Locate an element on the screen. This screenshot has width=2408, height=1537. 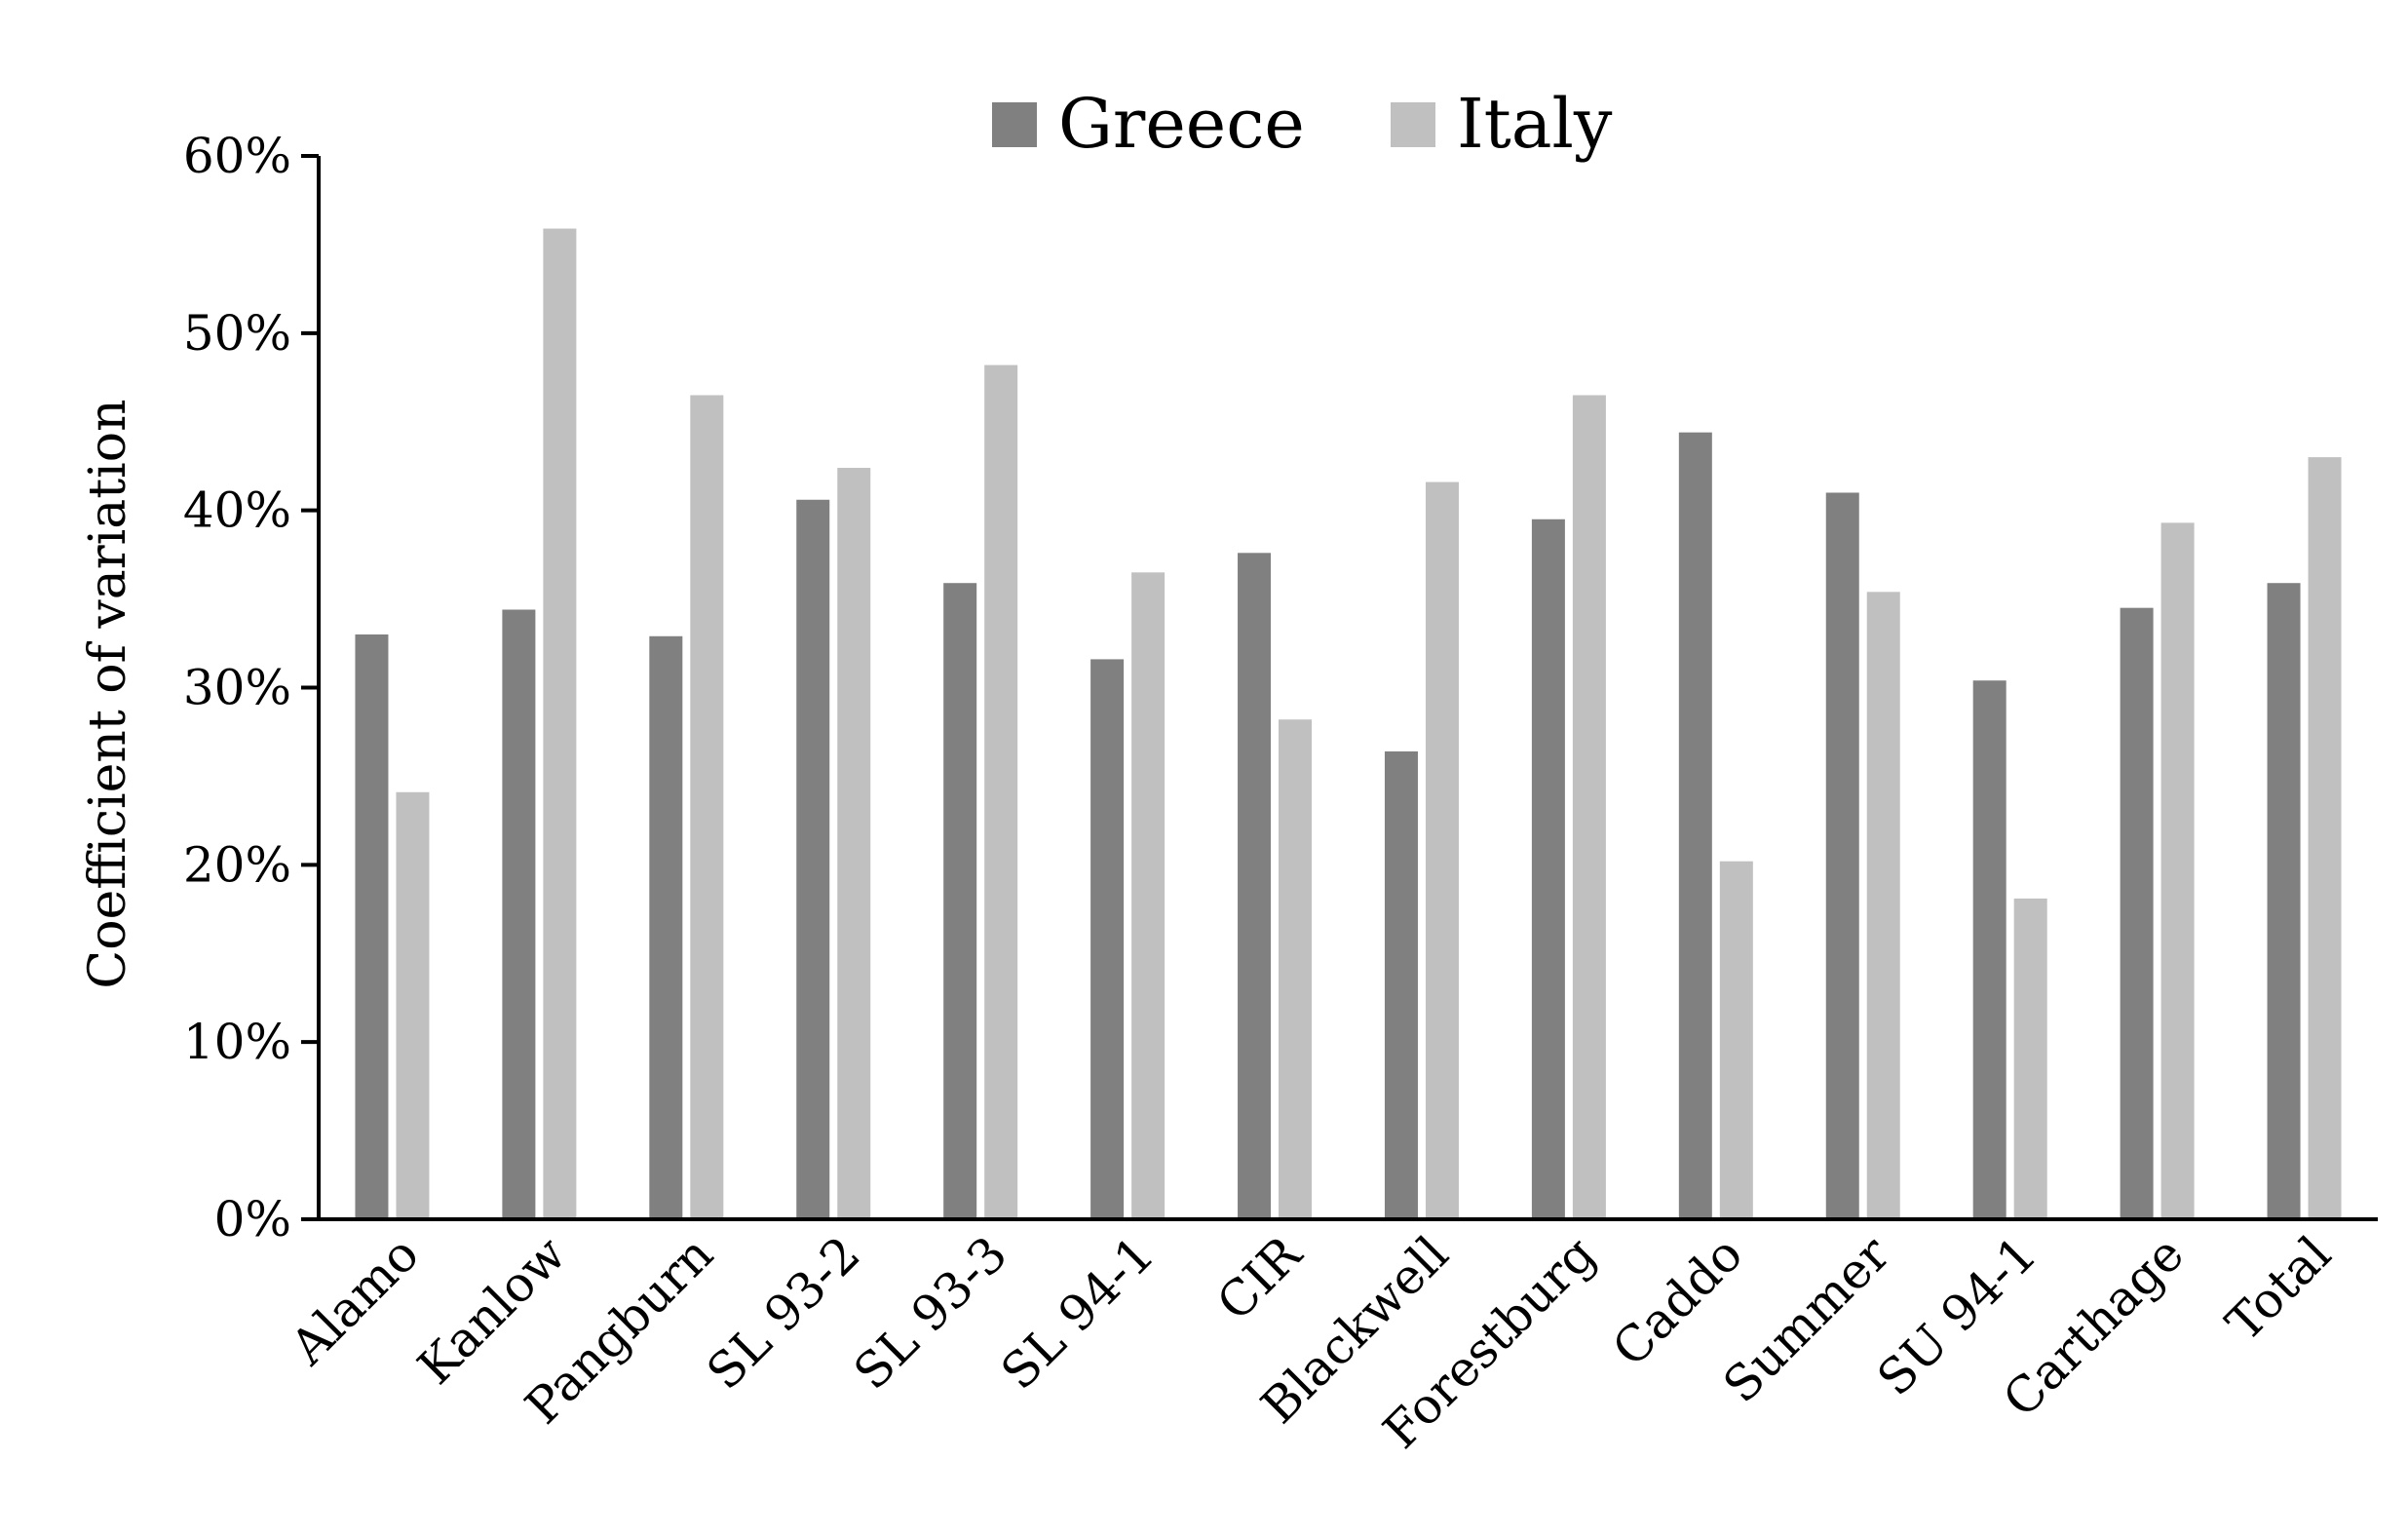
bar-greece-pangburn is located at coordinates (666, 927).